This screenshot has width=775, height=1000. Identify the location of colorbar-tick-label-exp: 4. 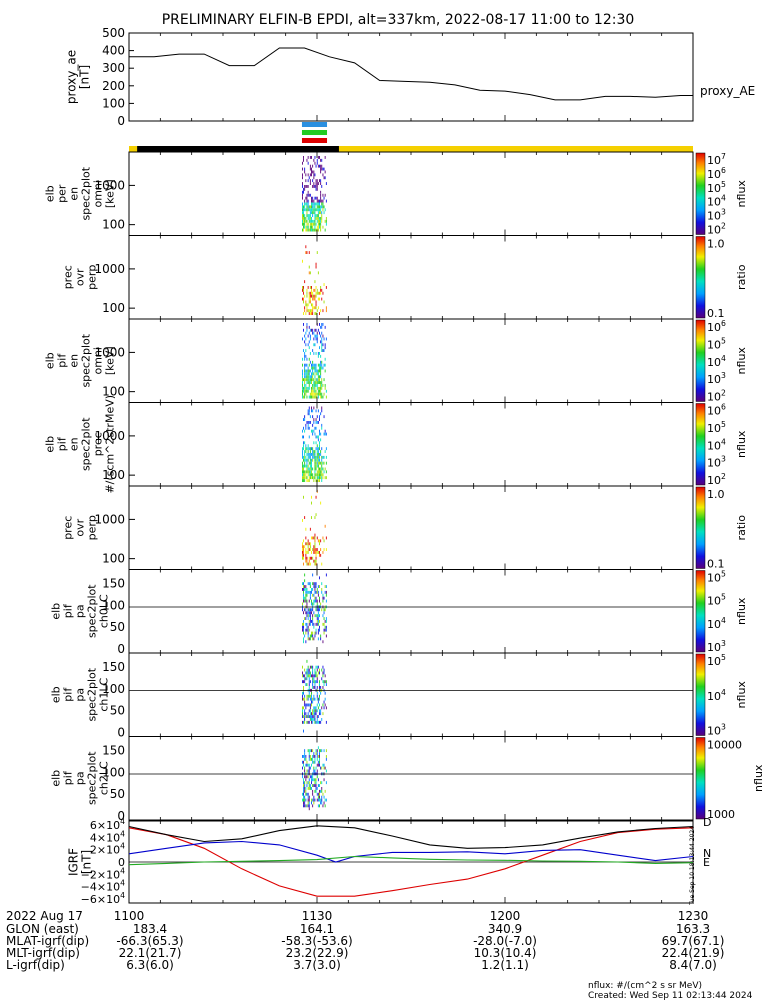
(723, 358).